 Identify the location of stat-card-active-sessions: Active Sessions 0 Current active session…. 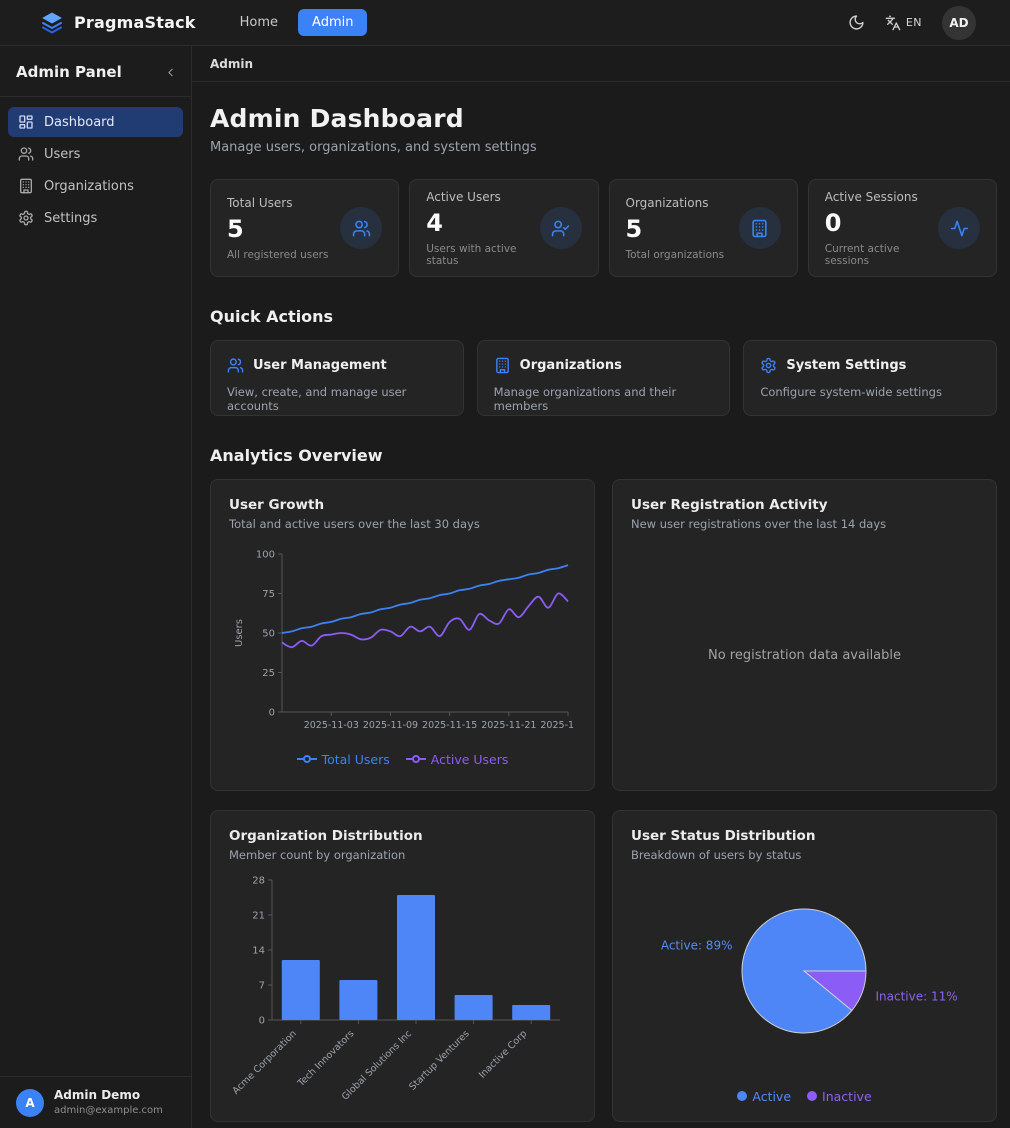
(902, 228).